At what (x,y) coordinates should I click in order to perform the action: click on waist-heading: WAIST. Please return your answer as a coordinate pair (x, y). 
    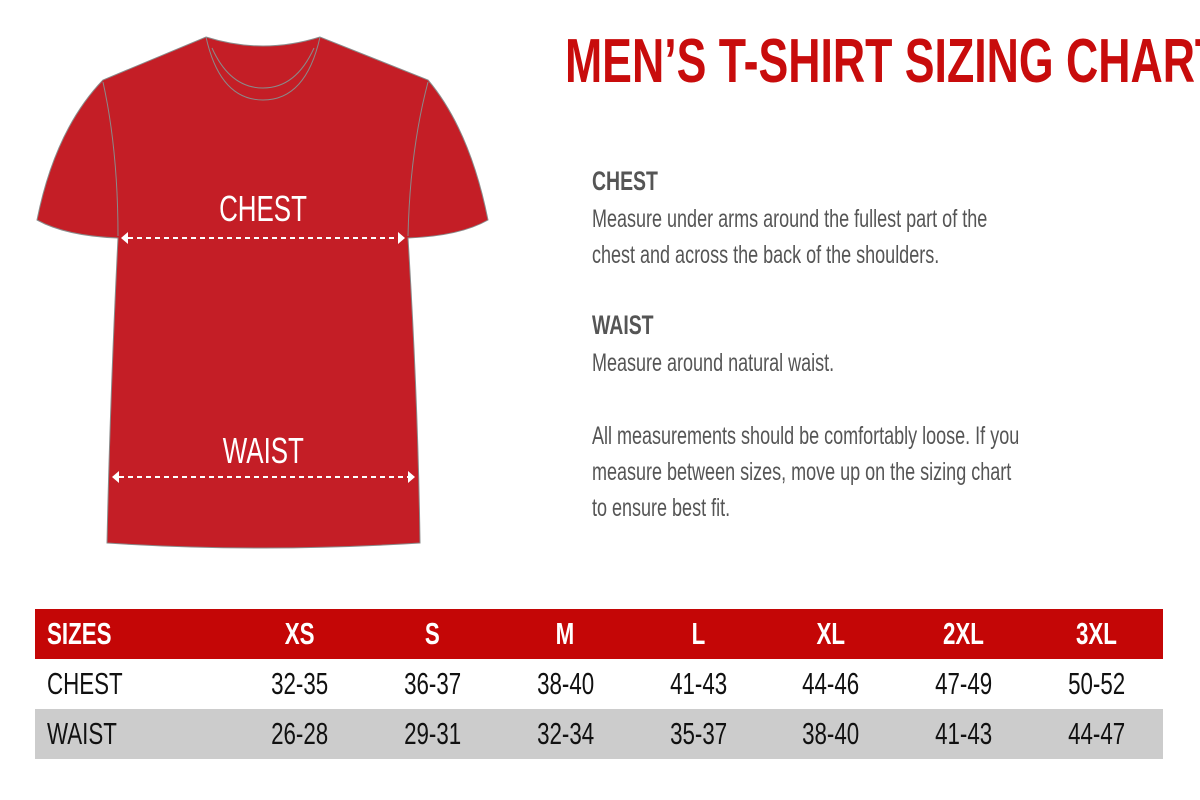
    Looking at the image, I should click on (623, 325).